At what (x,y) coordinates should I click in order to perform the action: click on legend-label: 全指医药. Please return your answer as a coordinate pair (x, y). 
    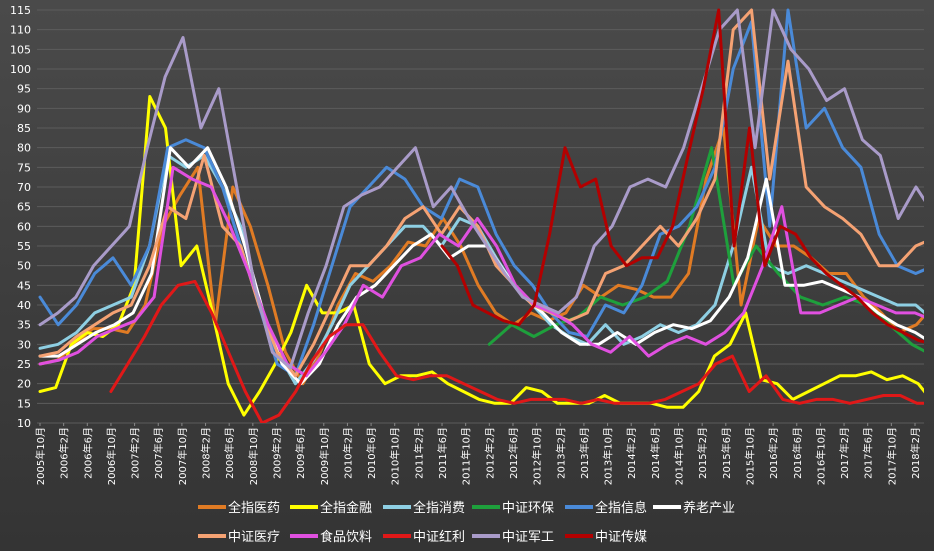
    Looking at the image, I should click on (254, 508).